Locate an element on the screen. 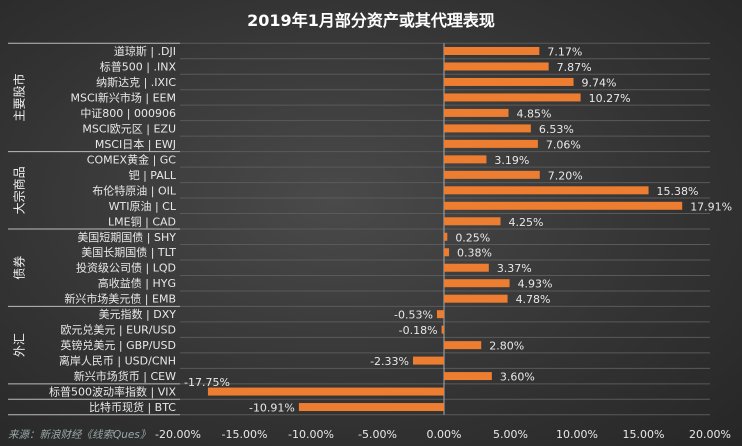  data-label: 17.91% is located at coordinates (711, 206).